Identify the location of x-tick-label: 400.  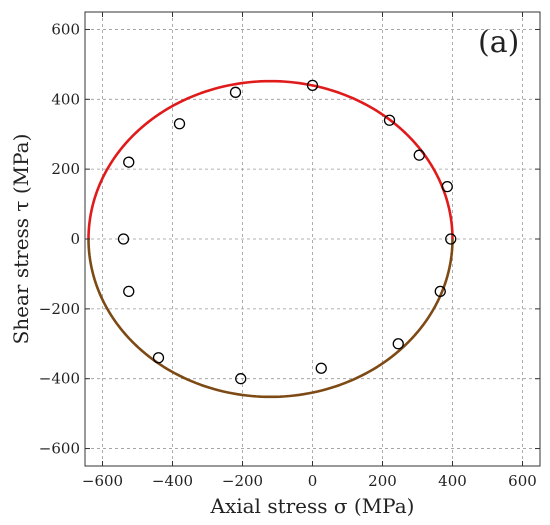
(452, 481).